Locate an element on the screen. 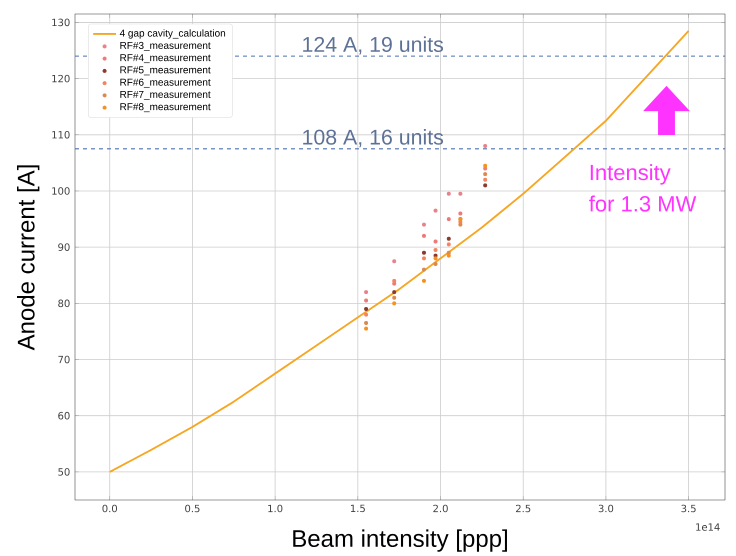 This screenshot has width=736, height=556. x-tick-label: 0.0 is located at coordinates (110, 508).